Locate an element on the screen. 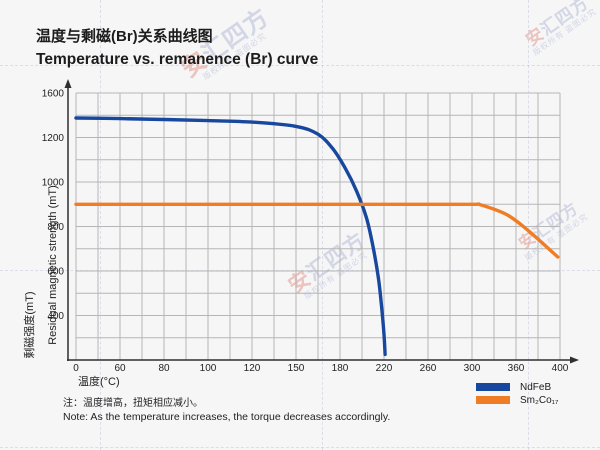 The width and height of the screenshot is (600, 450). y-tick-label: 1000 is located at coordinates (53, 183).